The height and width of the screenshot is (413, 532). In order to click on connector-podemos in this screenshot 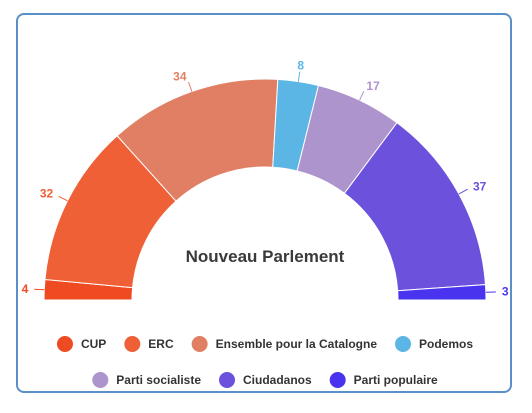, I will do `click(299, 76)`.